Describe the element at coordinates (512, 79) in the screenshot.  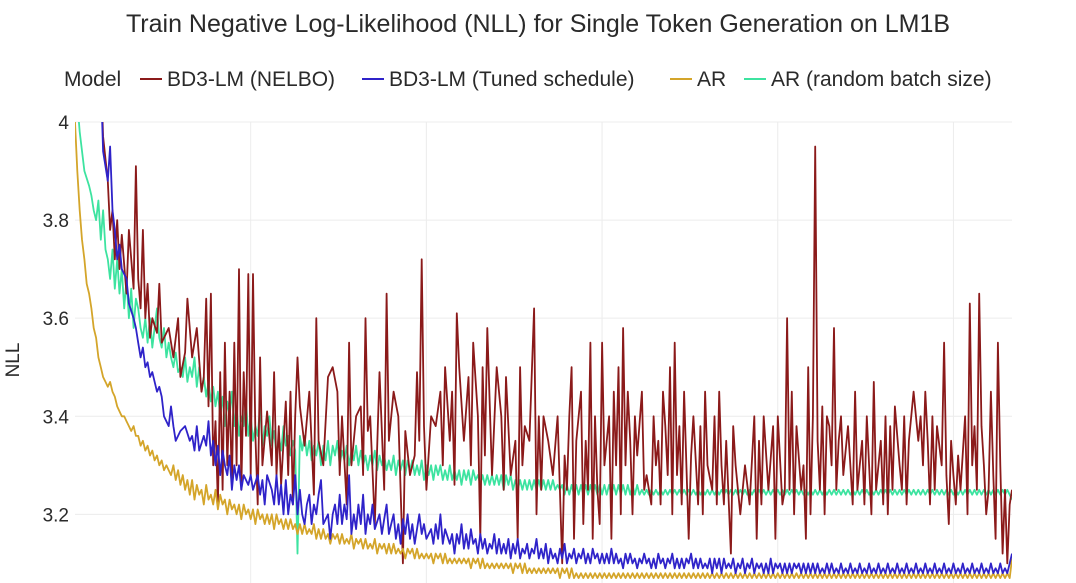
I see `legend-label: BD3-LM (Tuned schedule)` at that location.